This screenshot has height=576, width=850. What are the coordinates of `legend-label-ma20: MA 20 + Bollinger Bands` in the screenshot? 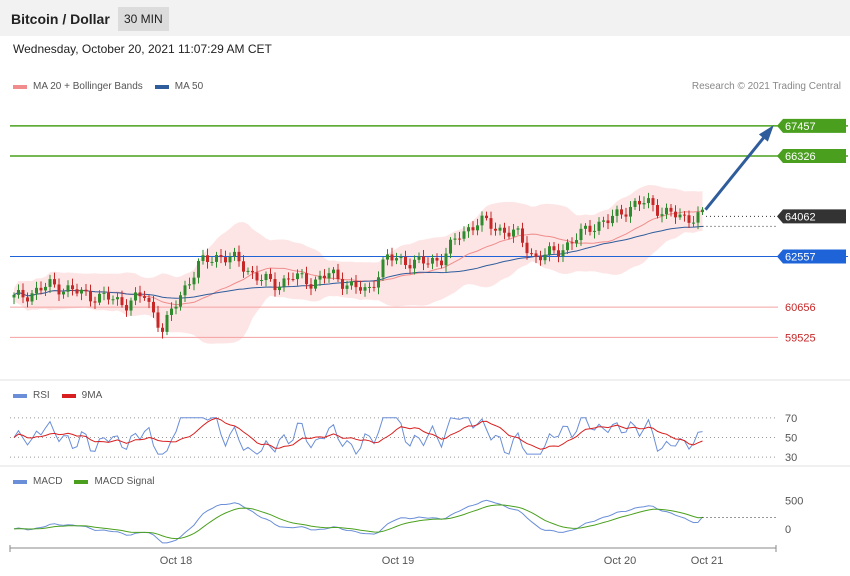 It's located at (88, 86).